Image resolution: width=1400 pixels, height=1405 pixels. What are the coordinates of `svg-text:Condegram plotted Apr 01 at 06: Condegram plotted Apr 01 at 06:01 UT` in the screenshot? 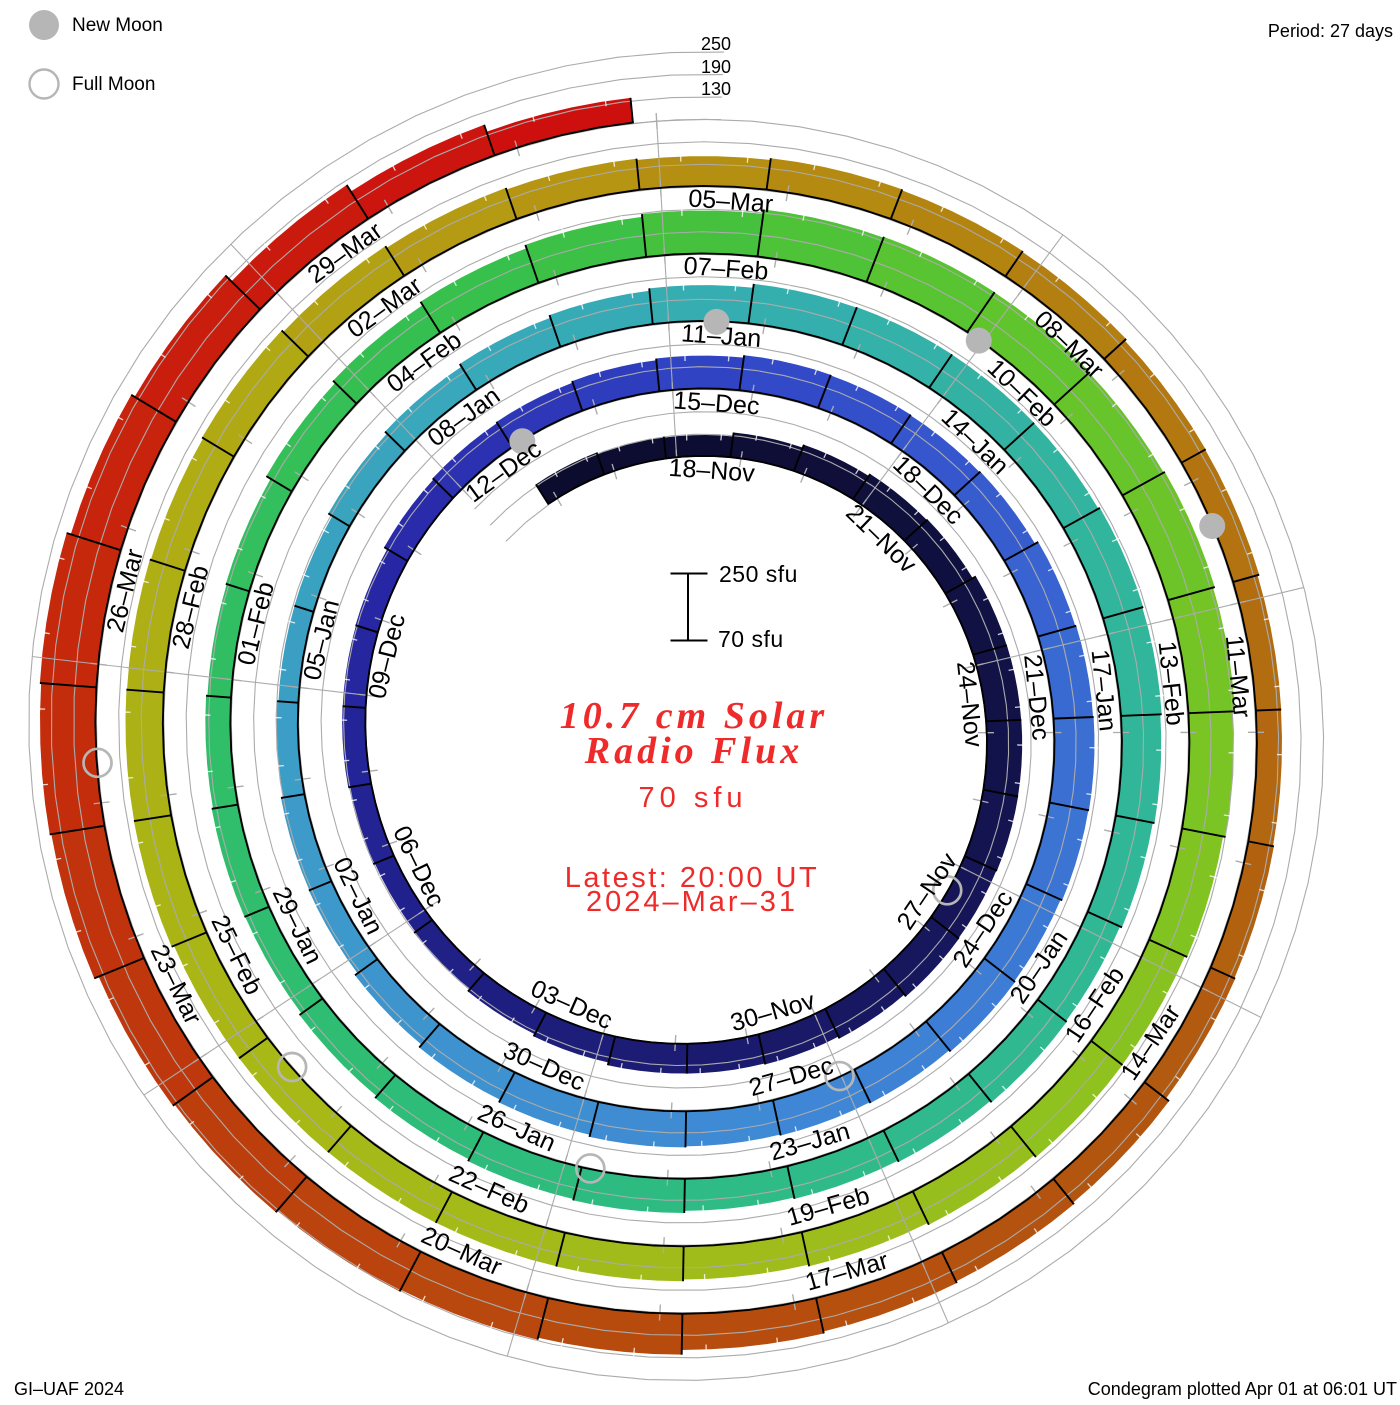 It's located at (1242, 1389).